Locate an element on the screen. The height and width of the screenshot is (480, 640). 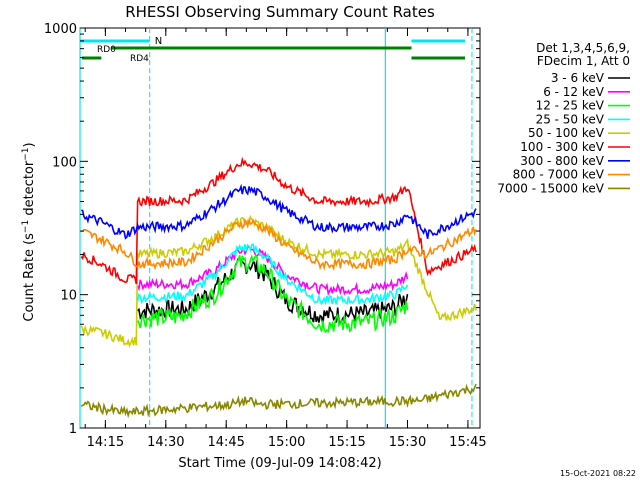
legend-entry-label: 6 - 12 keV is located at coordinates (574, 92).